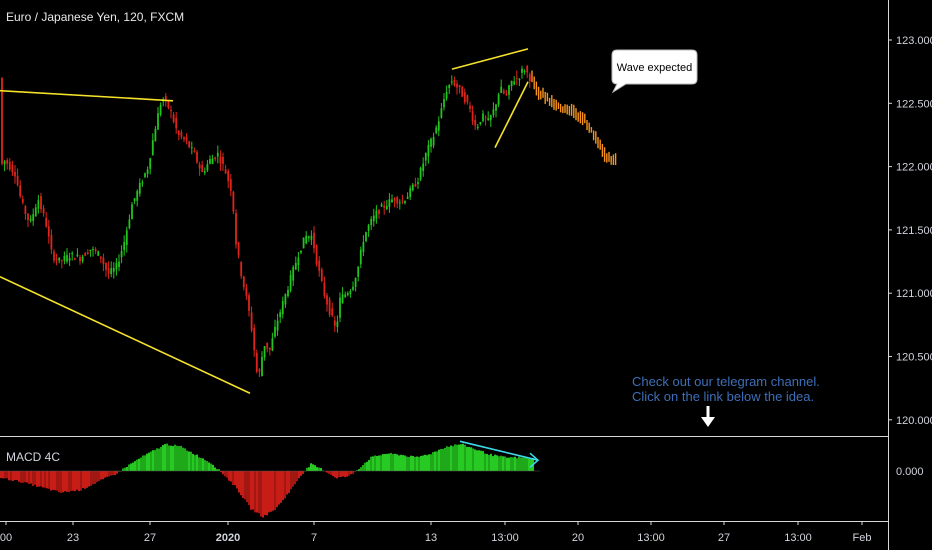 The image size is (932, 550). Describe the element at coordinates (654, 71) in the screenshot. I see `wave-expected-callout: Wave expected` at that location.